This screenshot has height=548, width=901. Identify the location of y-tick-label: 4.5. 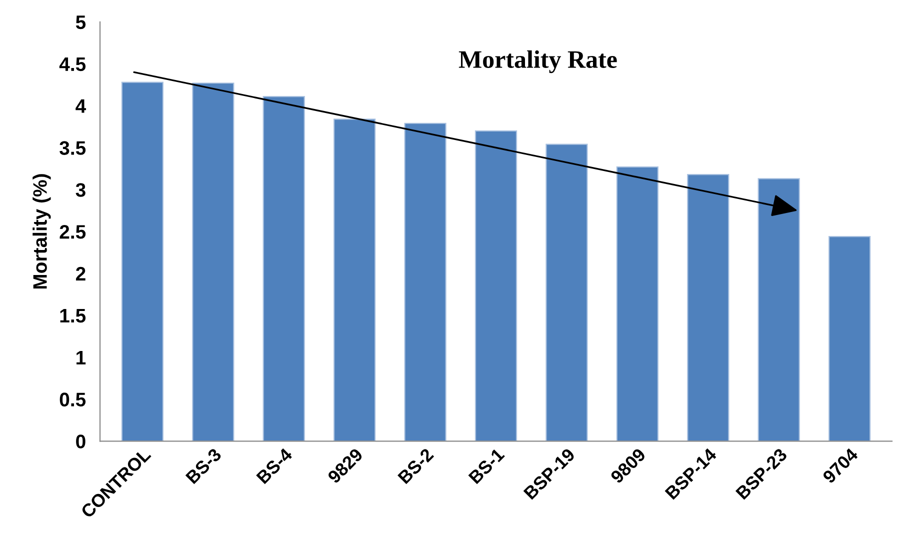
(72, 65).